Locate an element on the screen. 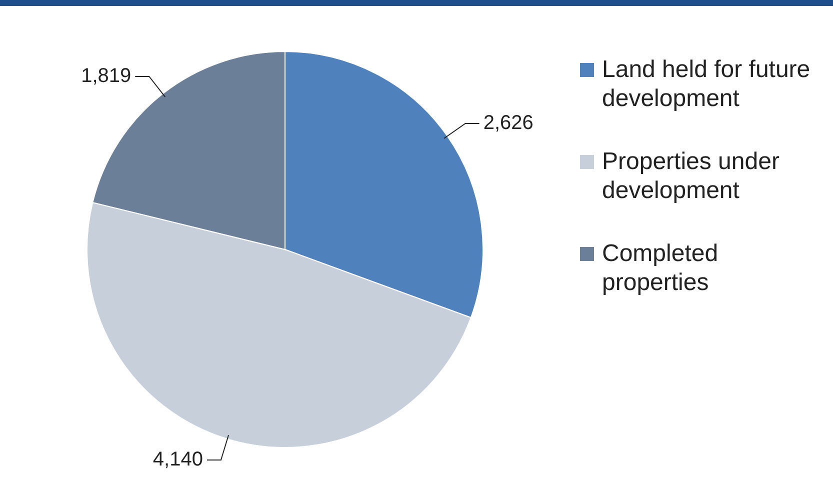  data-label: 4,140 is located at coordinates (177, 459).